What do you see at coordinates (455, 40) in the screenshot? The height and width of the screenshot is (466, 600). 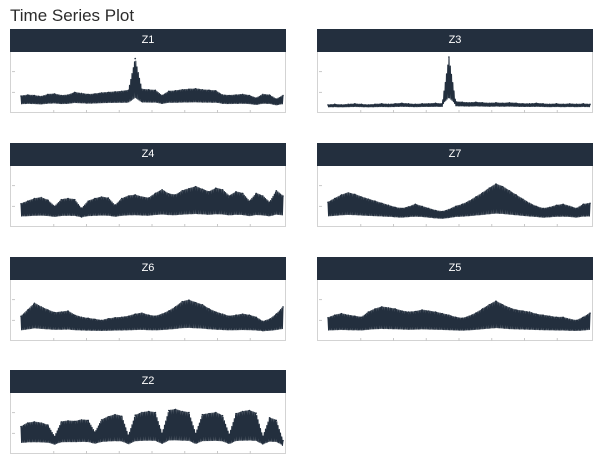 I see `panel-strip-label: Z3` at bounding box center [455, 40].